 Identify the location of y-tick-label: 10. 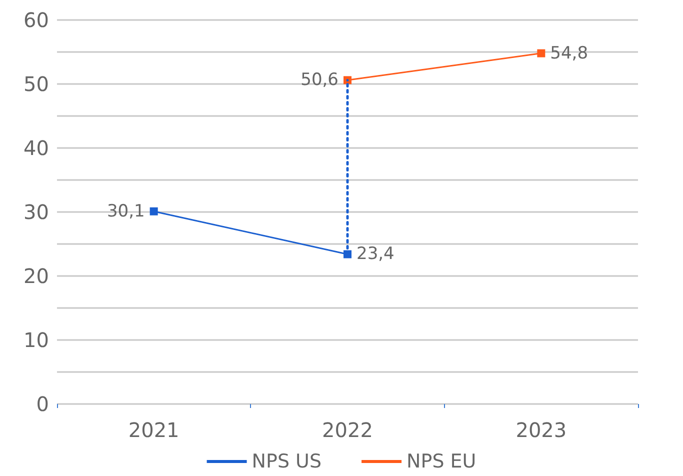
(36, 340).